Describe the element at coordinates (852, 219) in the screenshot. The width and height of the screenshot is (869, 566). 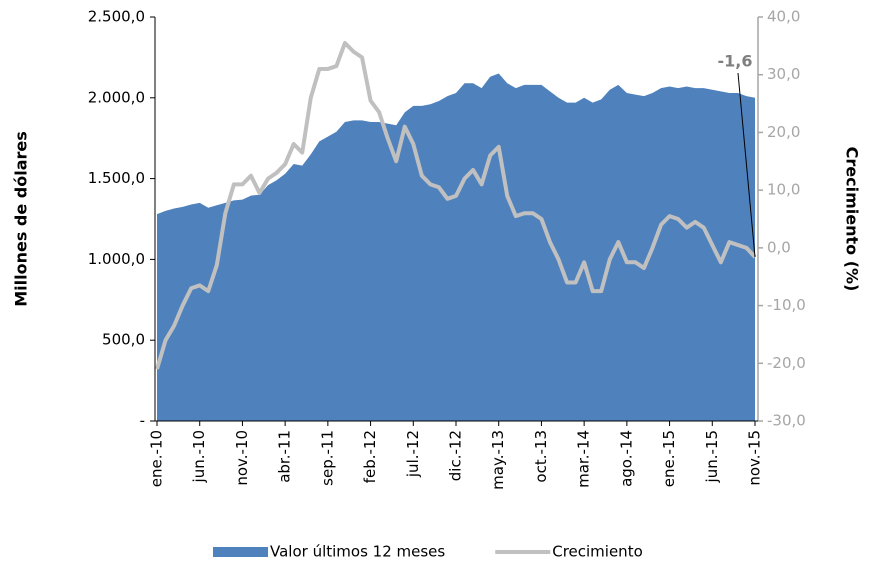
I see `y2-axis-label: Crecimiento (%)` at that location.